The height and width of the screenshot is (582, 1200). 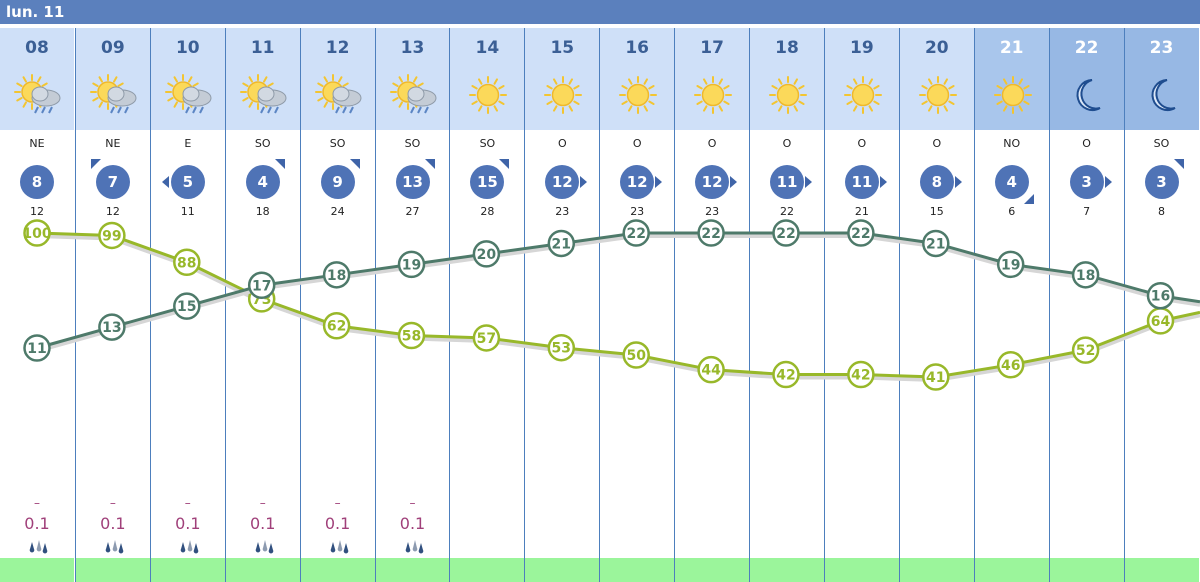 What do you see at coordinates (861, 374) in the screenshot?
I see `humidity-point: 42` at bounding box center [861, 374].